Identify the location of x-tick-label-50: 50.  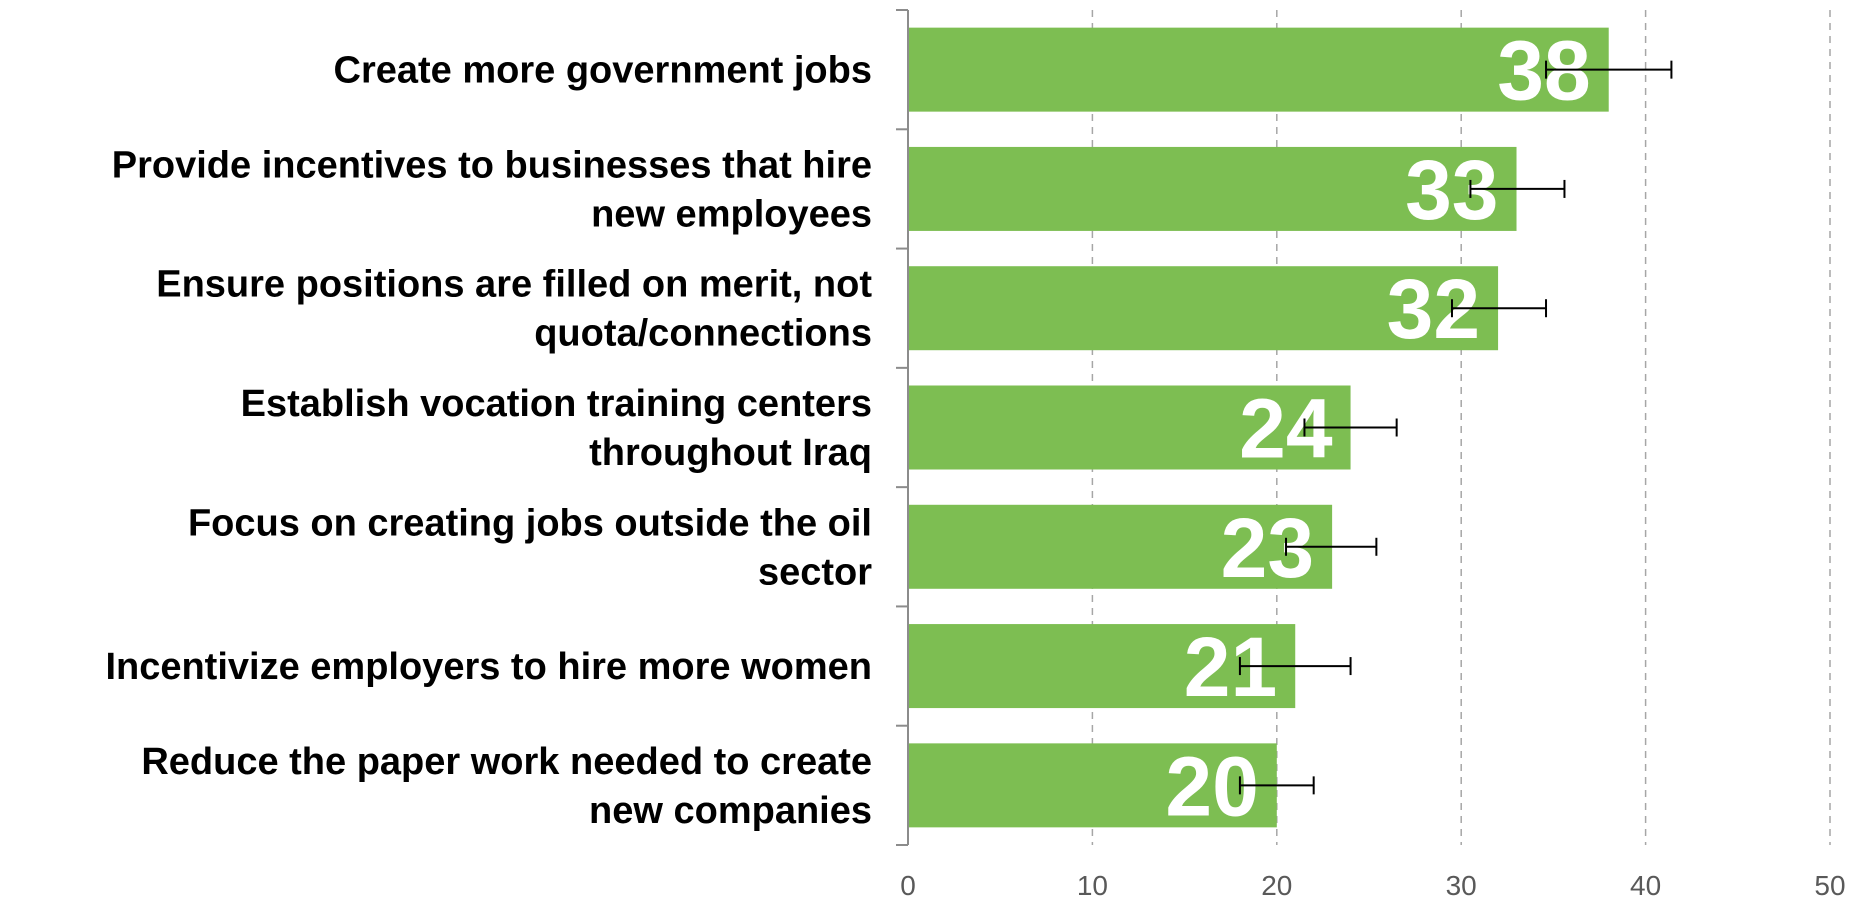
(1829, 883).